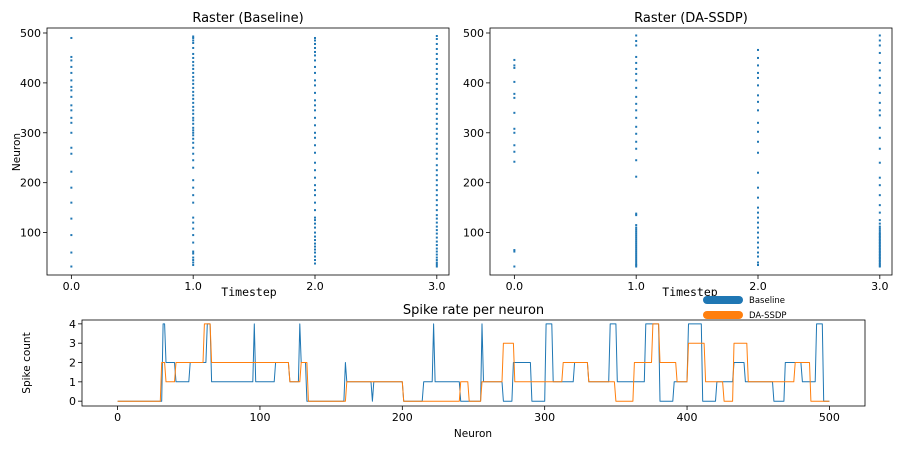 Image resolution: width=897 pixels, height=449 pixels. I want to click on x-tick-label: 400, so click(687, 417).